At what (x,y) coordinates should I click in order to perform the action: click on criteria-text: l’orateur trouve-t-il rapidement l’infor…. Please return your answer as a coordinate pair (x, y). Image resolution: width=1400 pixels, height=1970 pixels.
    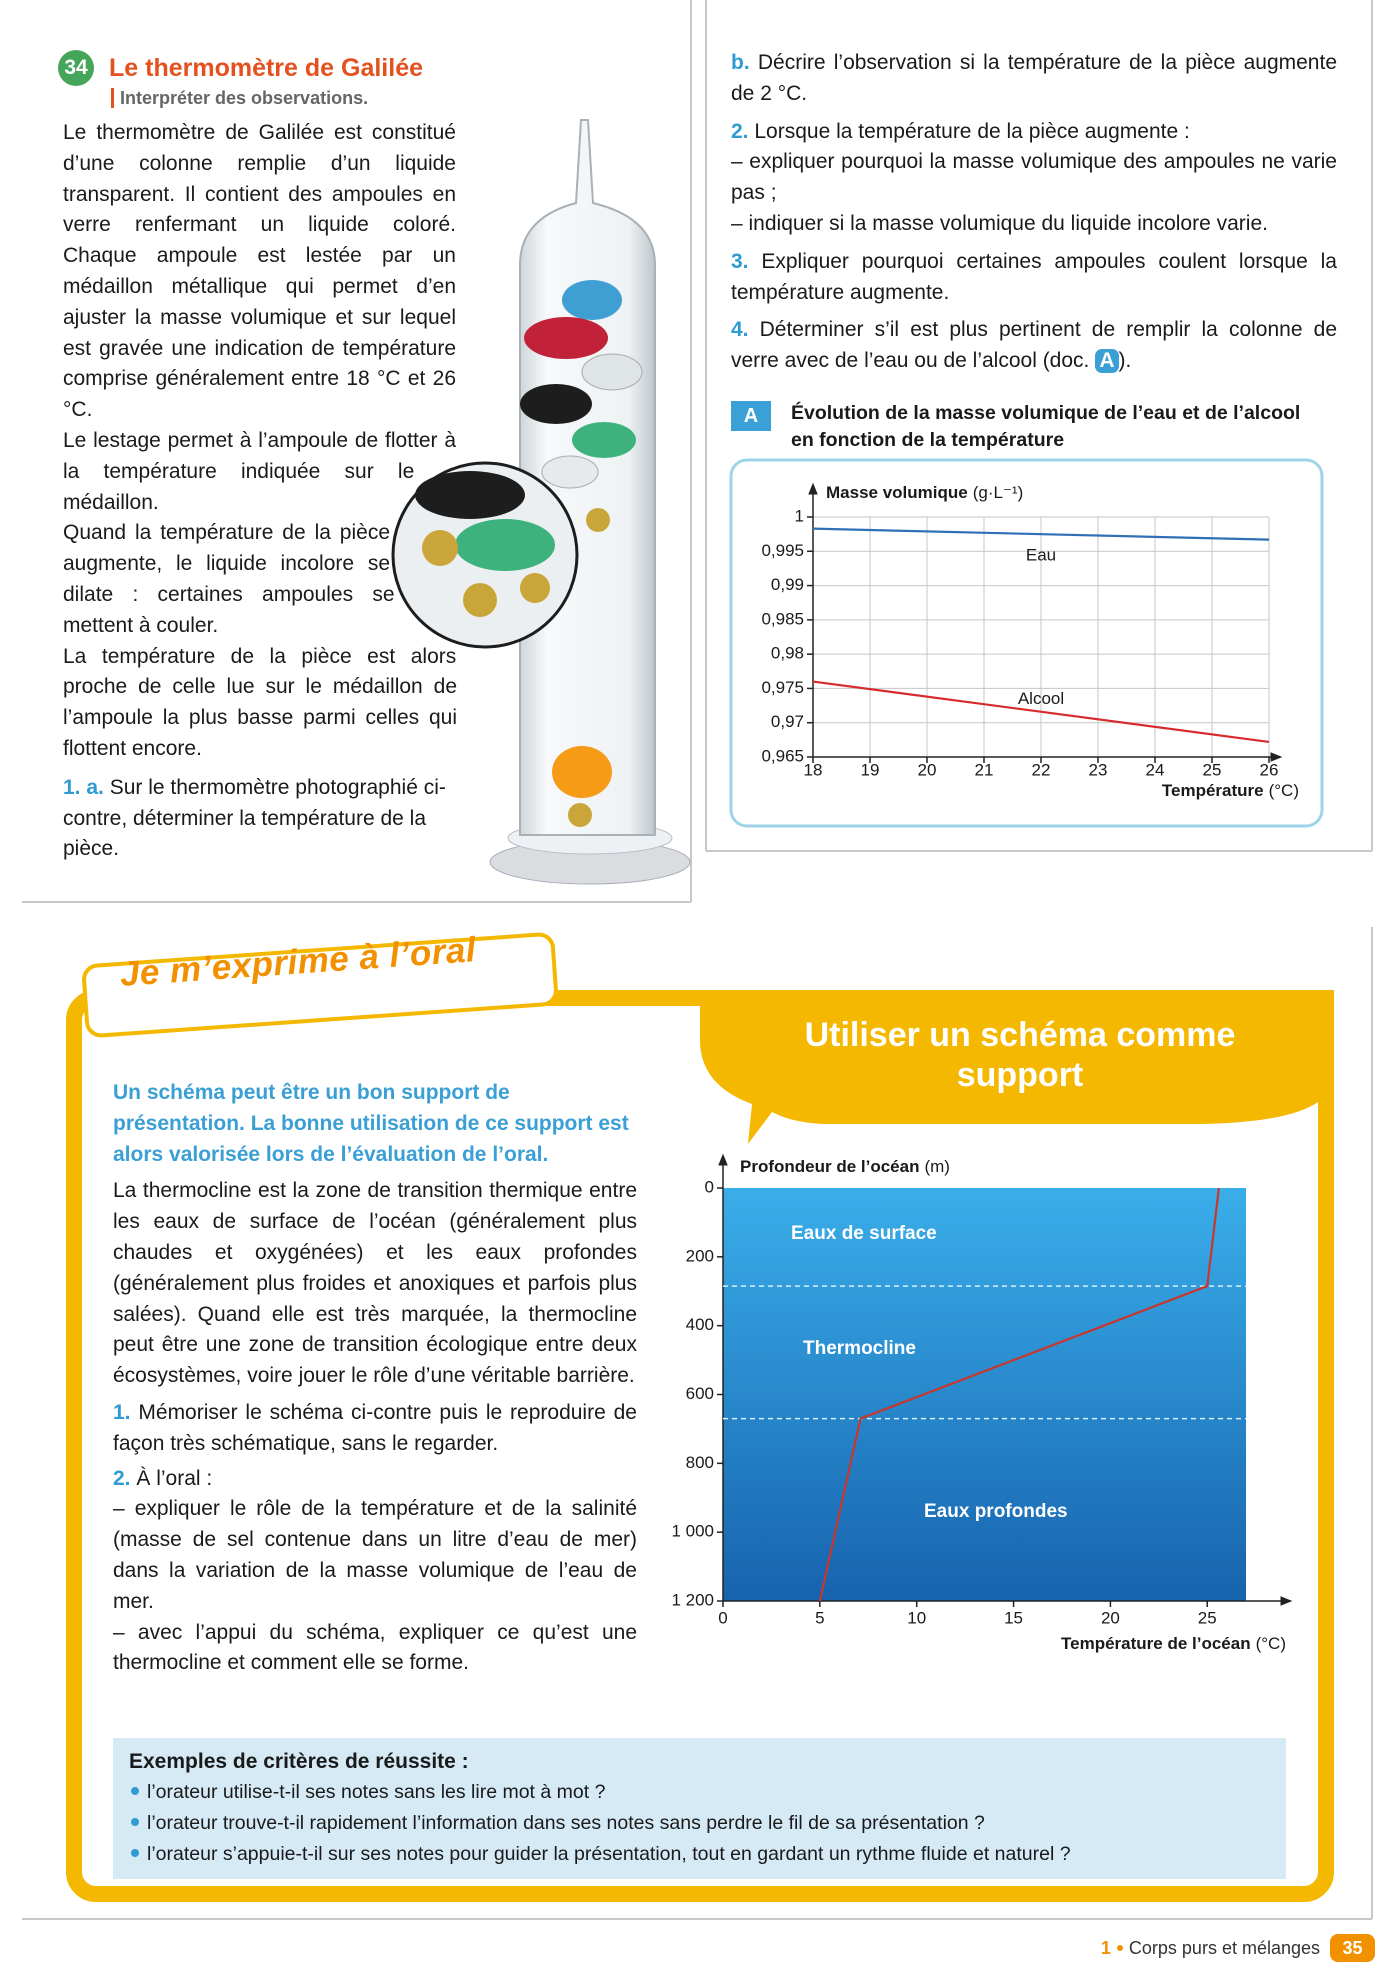
    Looking at the image, I should click on (566, 1823).